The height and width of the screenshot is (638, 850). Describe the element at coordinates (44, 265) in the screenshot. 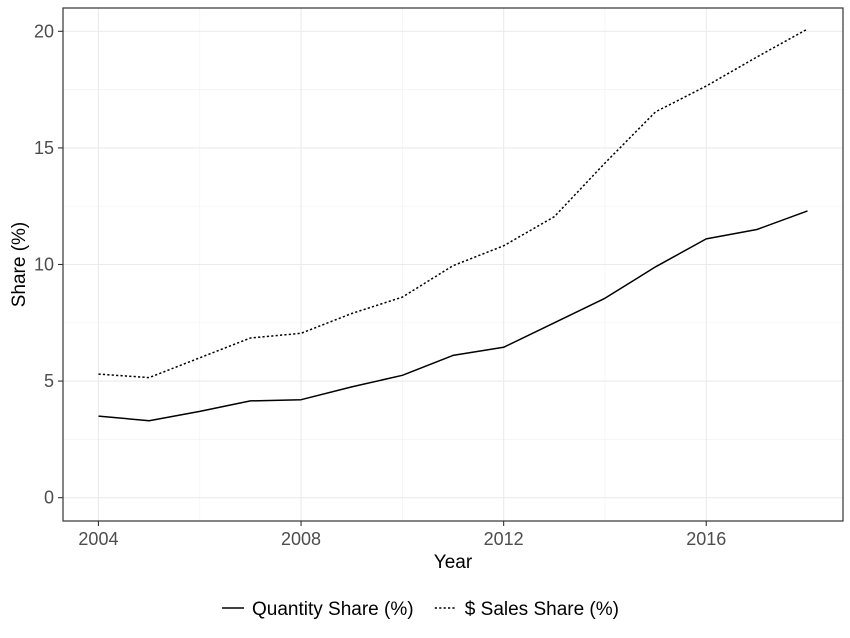

I see `y-tick-label: 10` at that location.